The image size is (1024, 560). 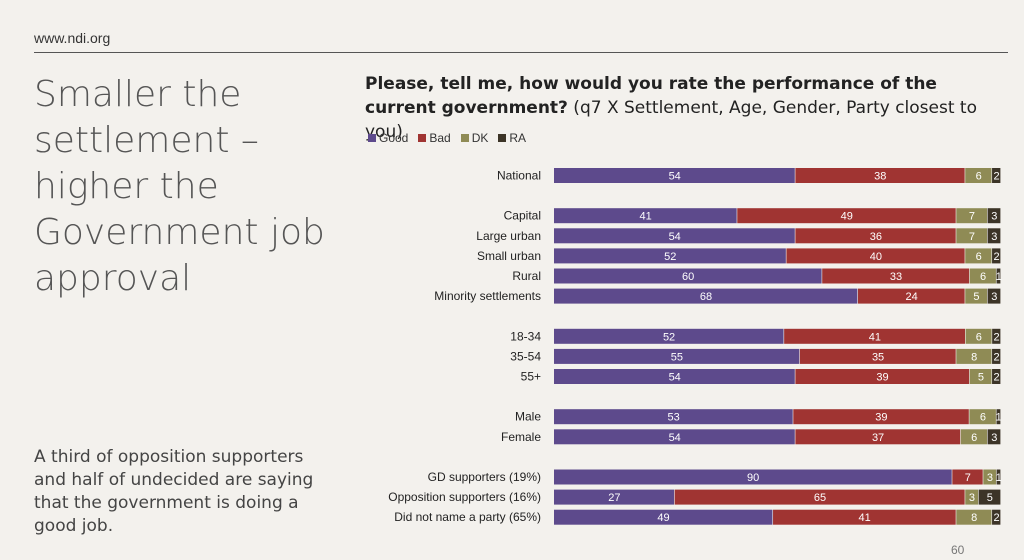 What do you see at coordinates (674, 437) in the screenshot?
I see `bar-segment-good-female` at bounding box center [674, 437].